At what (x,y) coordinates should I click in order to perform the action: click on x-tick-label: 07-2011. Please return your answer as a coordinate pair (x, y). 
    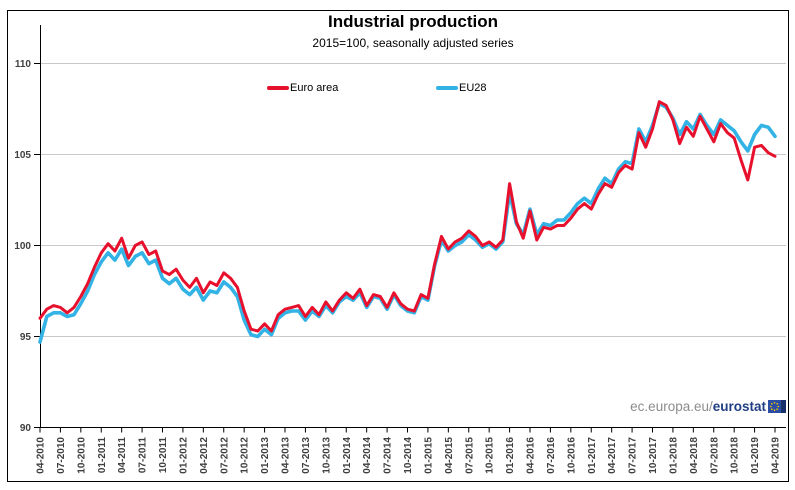
    Looking at the image, I should click on (143, 455).